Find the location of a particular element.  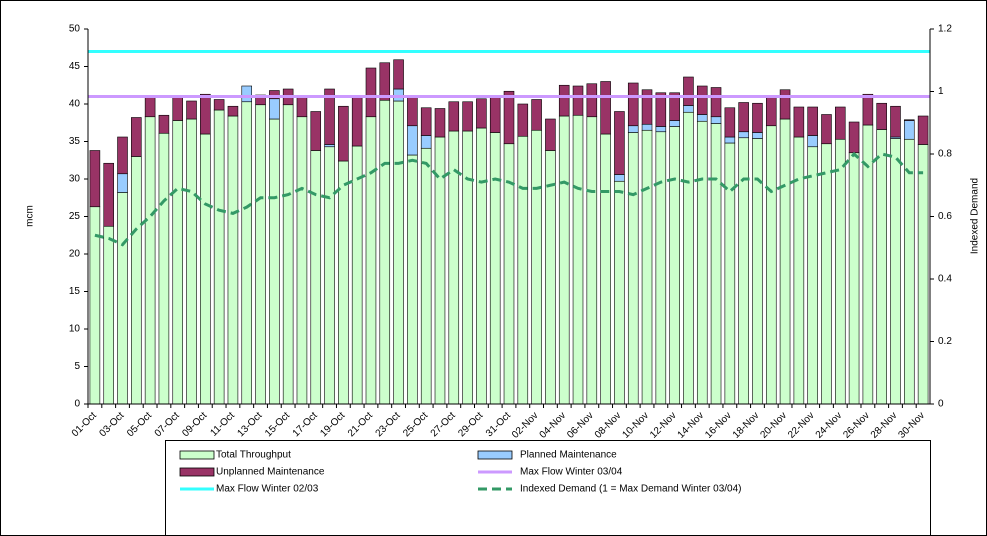

y-tick-label: 45 is located at coordinates (75, 66).